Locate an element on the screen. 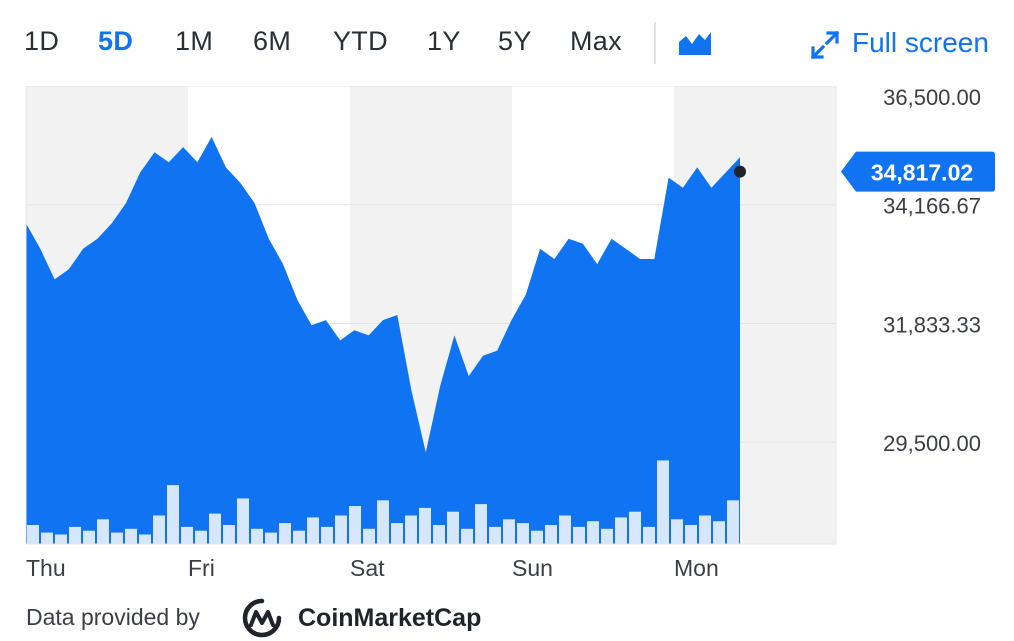  range-5d: 5D is located at coordinates (116, 41).